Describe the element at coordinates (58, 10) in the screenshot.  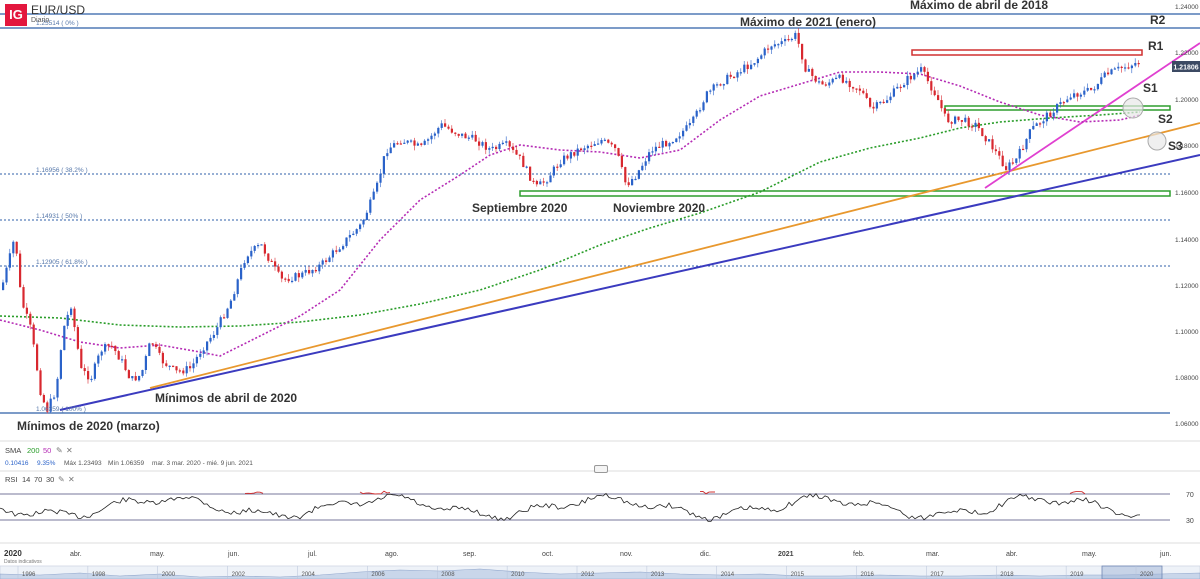
I see `symbol-title: EUR/USD` at that location.